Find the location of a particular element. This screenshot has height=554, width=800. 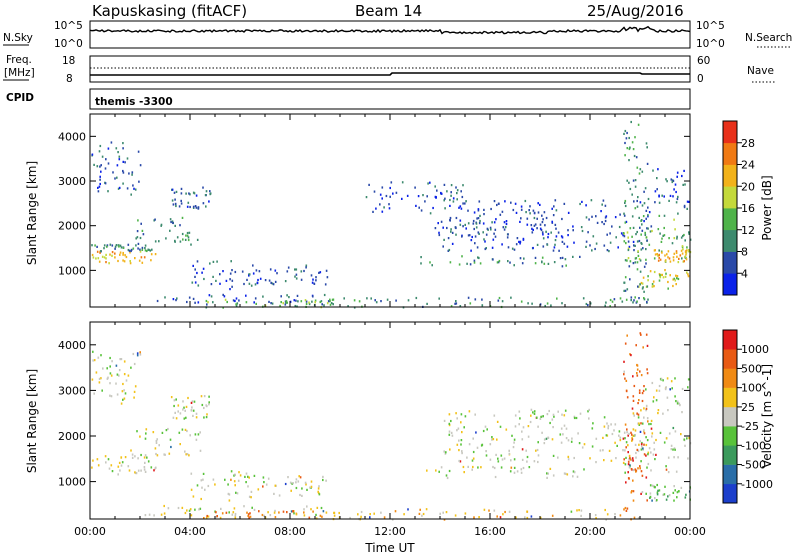

colorbar-tick-label: 20 is located at coordinates (748, 186).